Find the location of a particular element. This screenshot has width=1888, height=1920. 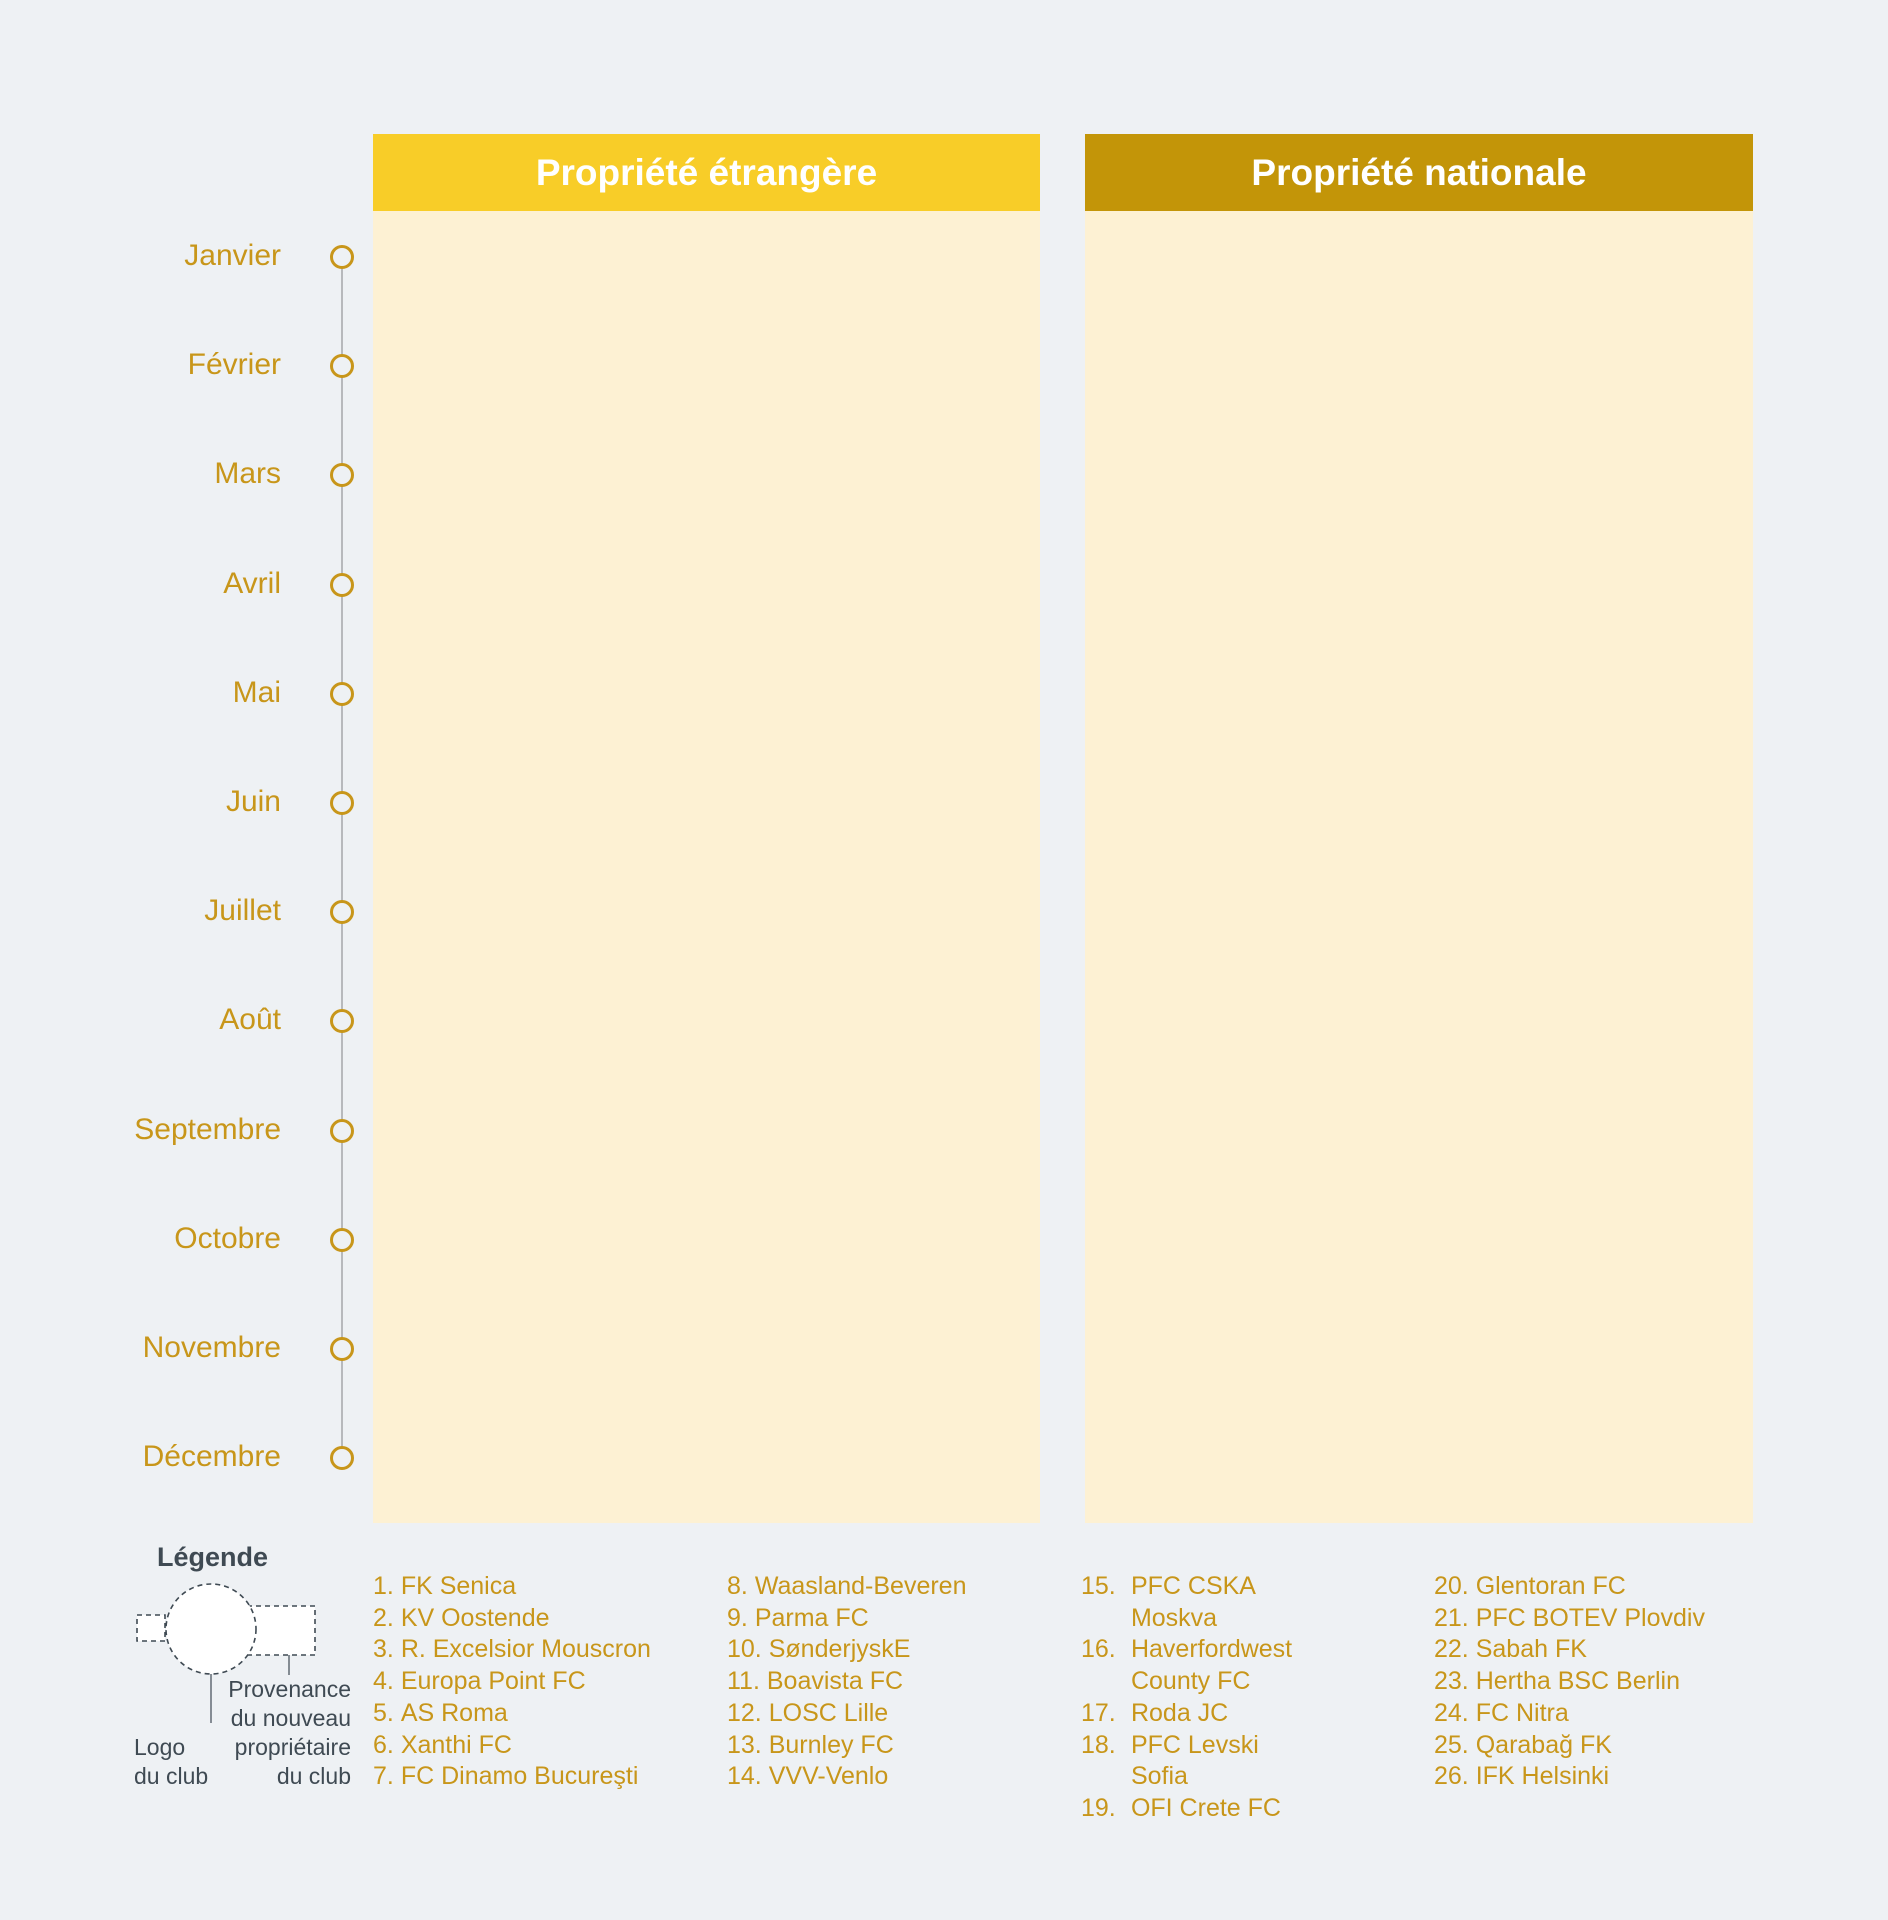

club-list-item: 14. VVV-Venlo is located at coordinates (847, 1777).